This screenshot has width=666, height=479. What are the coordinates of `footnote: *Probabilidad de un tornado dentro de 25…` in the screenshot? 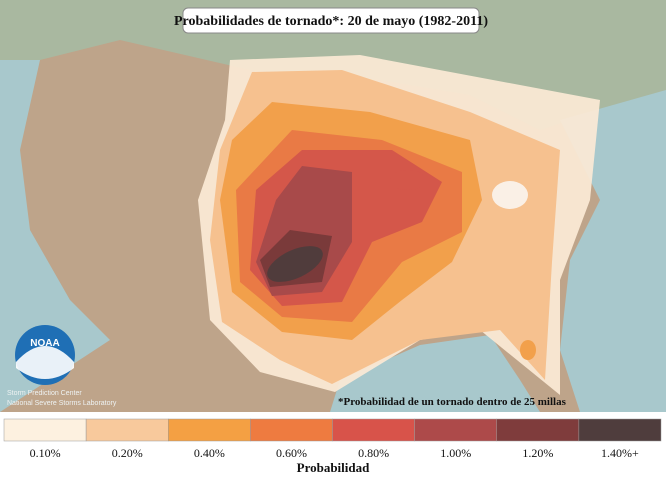 It's located at (452, 402).